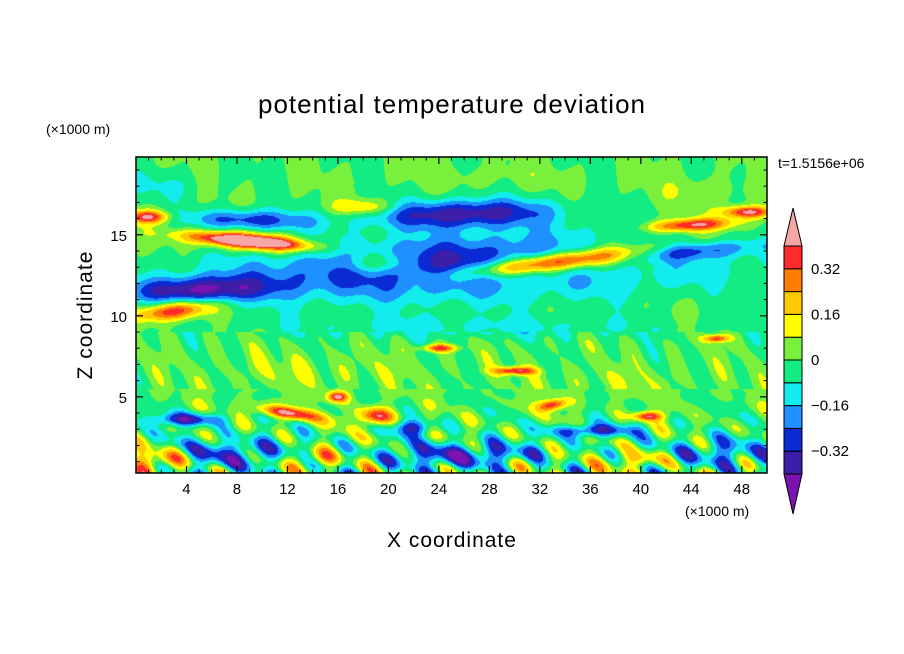  Describe the element at coordinates (539, 489) in the screenshot. I see `x-tick-label: 32` at that location.